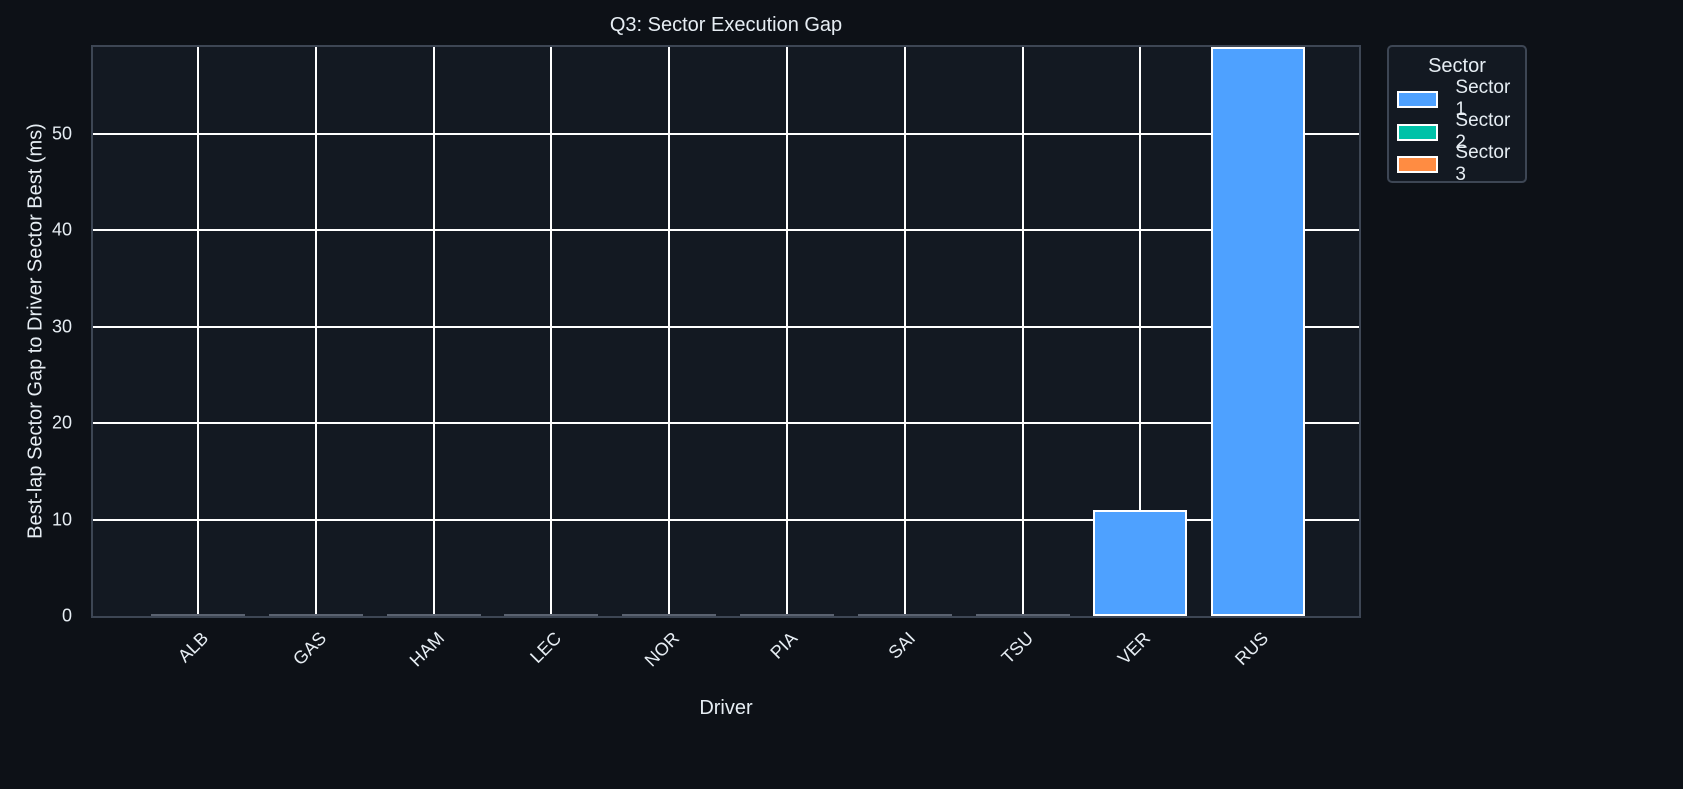 This screenshot has height=789, width=1683. What do you see at coordinates (1022, 331) in the screenshot?
I see `gridline-x-tsu` at bounding box center [1022, 331].